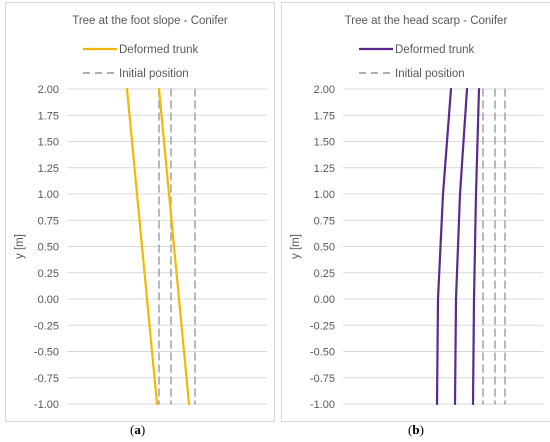 The image size is (550, 442). What do you see at coordinates (426, 21) in the screenshot?
I see `chart-title: Tree at the head scarp - Conifer` at bounding box center [426, 21].